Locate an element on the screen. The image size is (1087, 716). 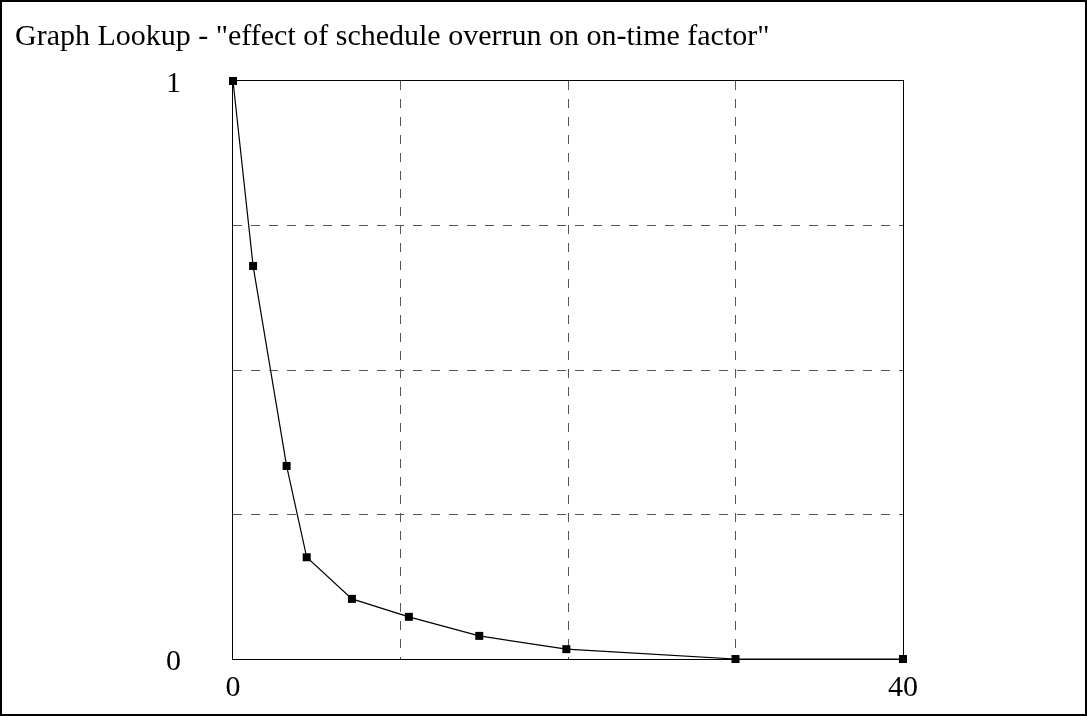
y-tick-label: 1 is located at coordinates (173, 81).